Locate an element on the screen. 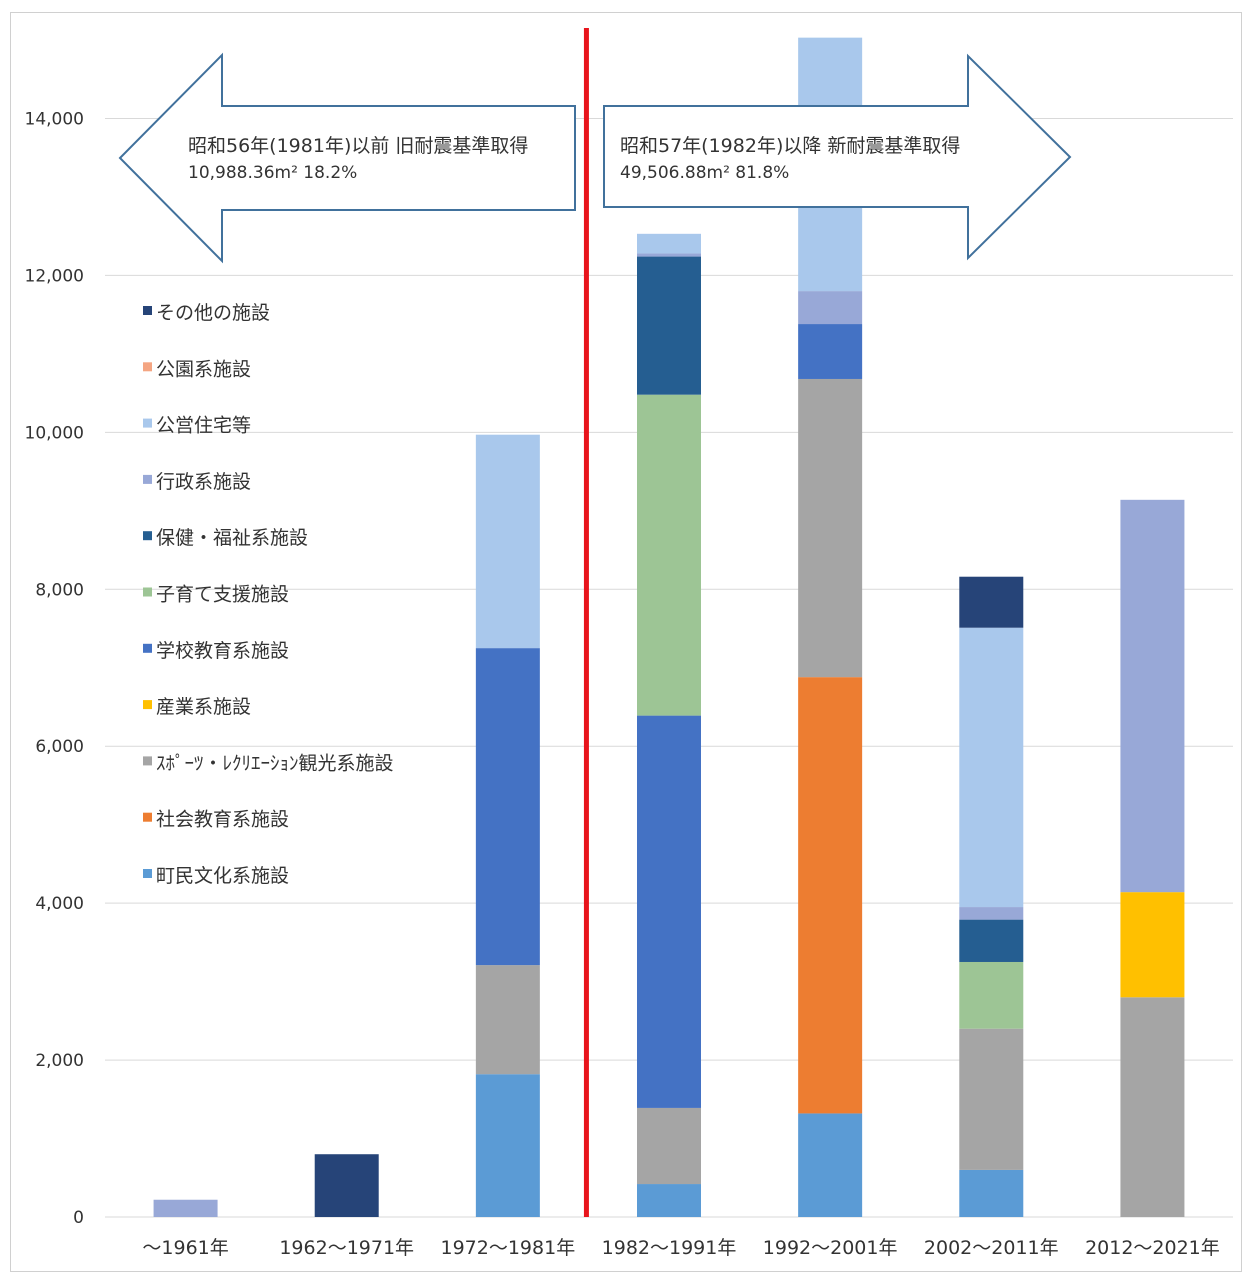 The width and height of the screenshot is (1246, 1272). legend-label: 行政系施設 is located at coordinates (203, 482).